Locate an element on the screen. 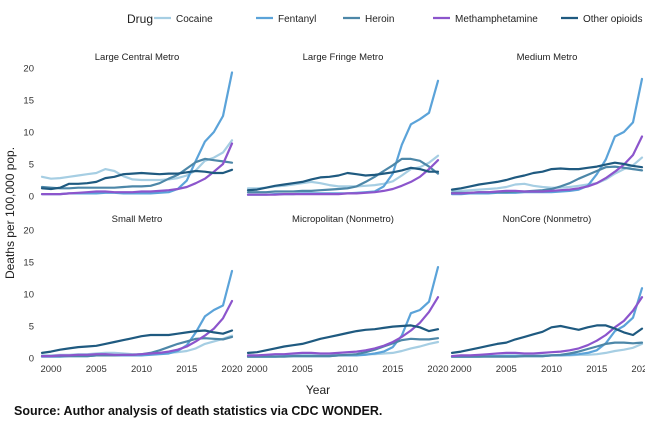 The width and height of the screenshot is (645, 427). x-tick-label-micropolitan-nonmetro-2015: 2015 is located at coordinates (392, 369).